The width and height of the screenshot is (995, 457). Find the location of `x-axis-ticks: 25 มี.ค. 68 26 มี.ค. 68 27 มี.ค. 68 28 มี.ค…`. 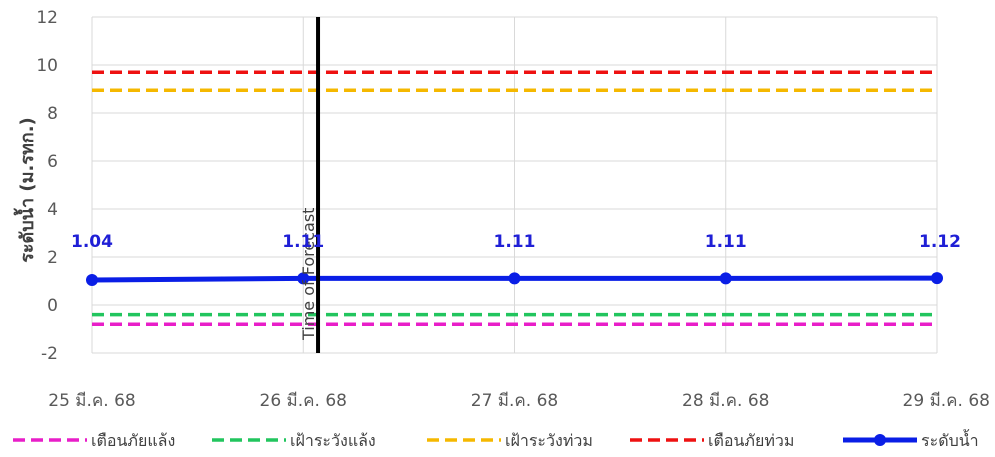

x-axis-ticks: 25 มี.ค. 68 26 มี.ค. 68 27 มี.ค. 68 28 มี.ค… is located at coordinates (519, 401).